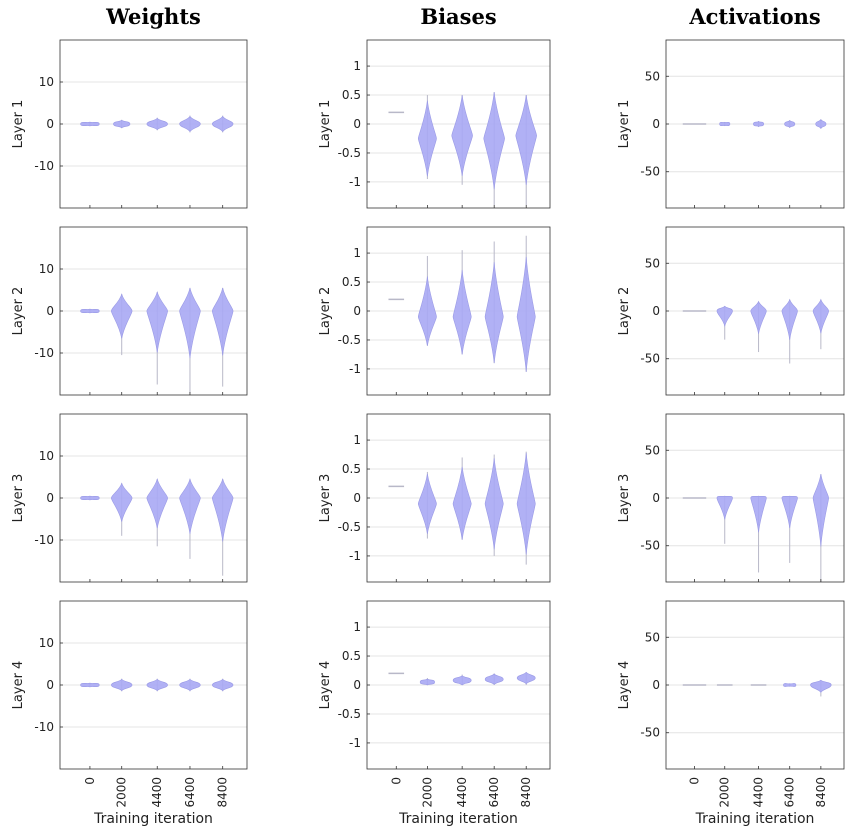  Describe the element at coordinates (652, 263) in the screenshot. I see `y-tick-label: 50` at that location.